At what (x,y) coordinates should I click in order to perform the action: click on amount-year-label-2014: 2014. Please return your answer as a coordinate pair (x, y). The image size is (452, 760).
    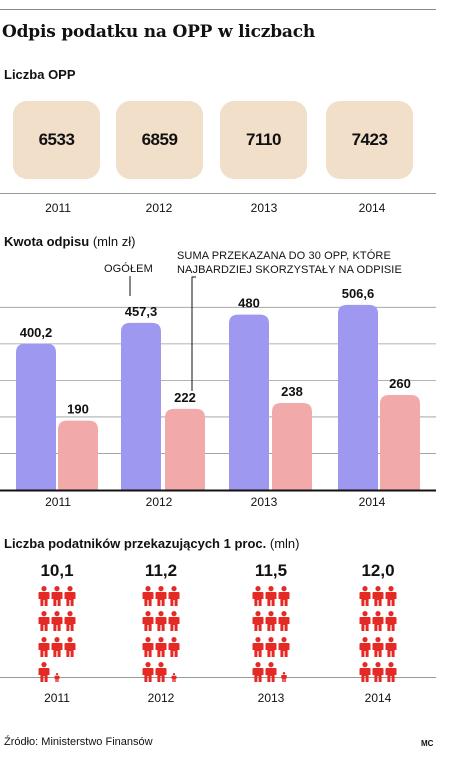
    Looking at the image, I should click on (372, 502).